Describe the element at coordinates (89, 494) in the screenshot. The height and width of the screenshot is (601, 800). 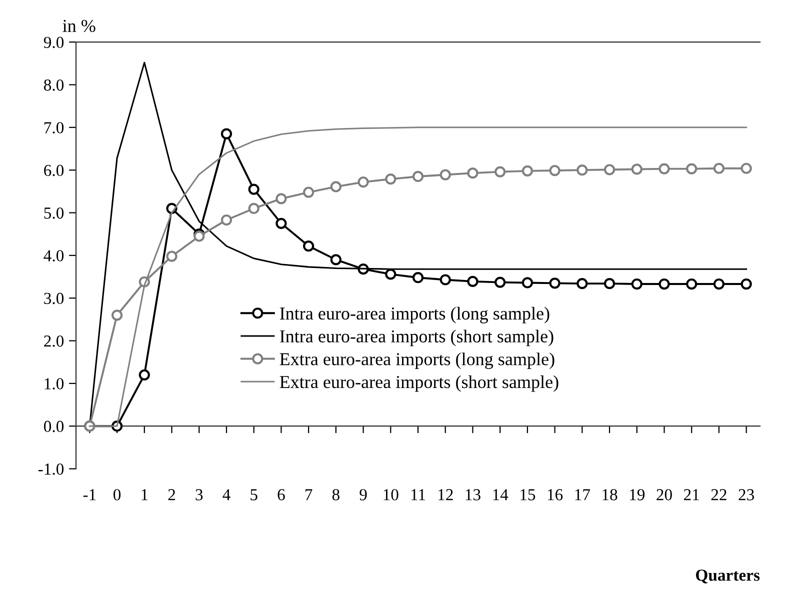
I see `x-tick-label: -1` at that location.